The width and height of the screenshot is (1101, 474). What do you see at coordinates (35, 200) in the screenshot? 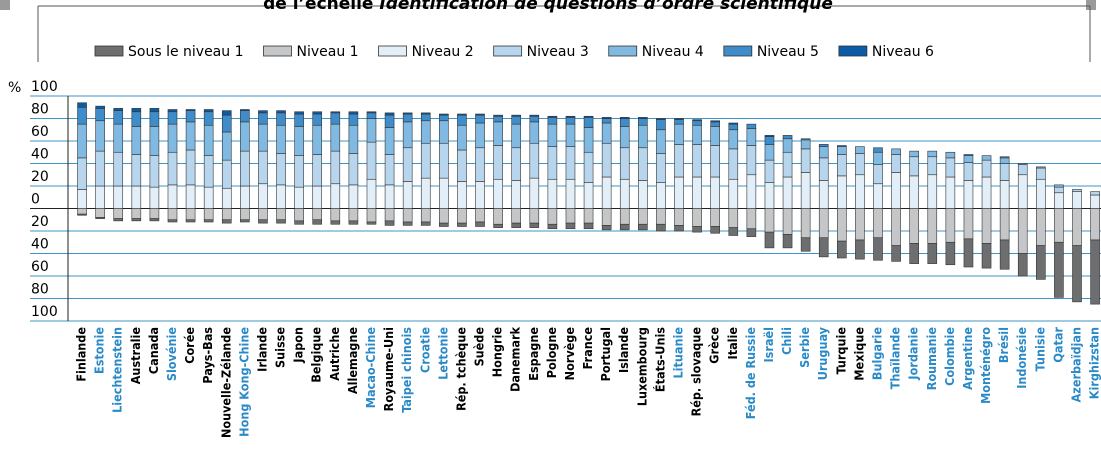
I see `y-tick-label: 0` at bounding box center [35, 200].